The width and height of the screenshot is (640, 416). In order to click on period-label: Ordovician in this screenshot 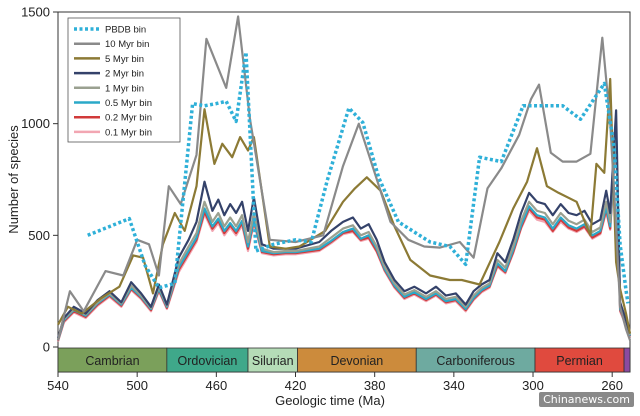, I will do `click(208, 361)`.